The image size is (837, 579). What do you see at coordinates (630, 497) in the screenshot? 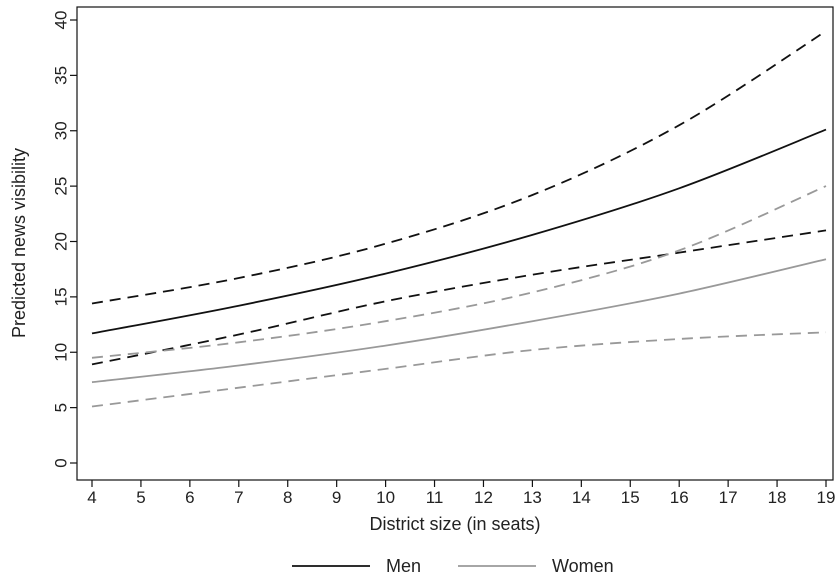
I see `x-tick-label: 15` at bounding box center [630, 497].